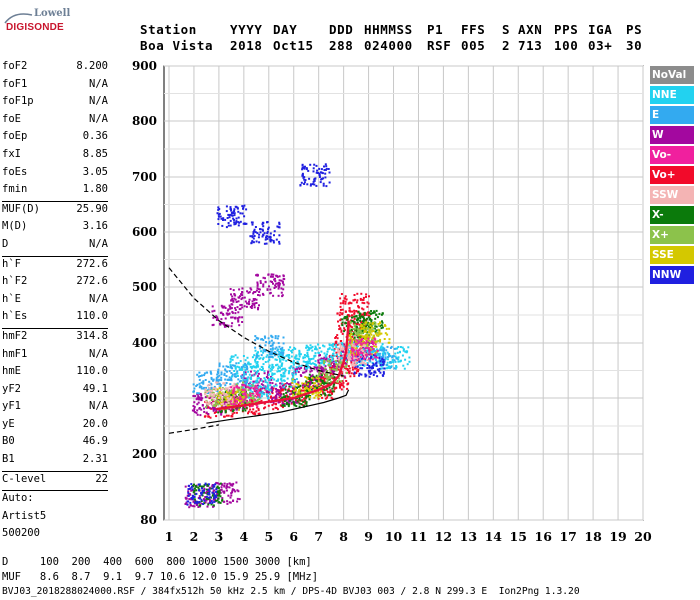  I want to click on x-tick-label: 20, so click(643, 536).